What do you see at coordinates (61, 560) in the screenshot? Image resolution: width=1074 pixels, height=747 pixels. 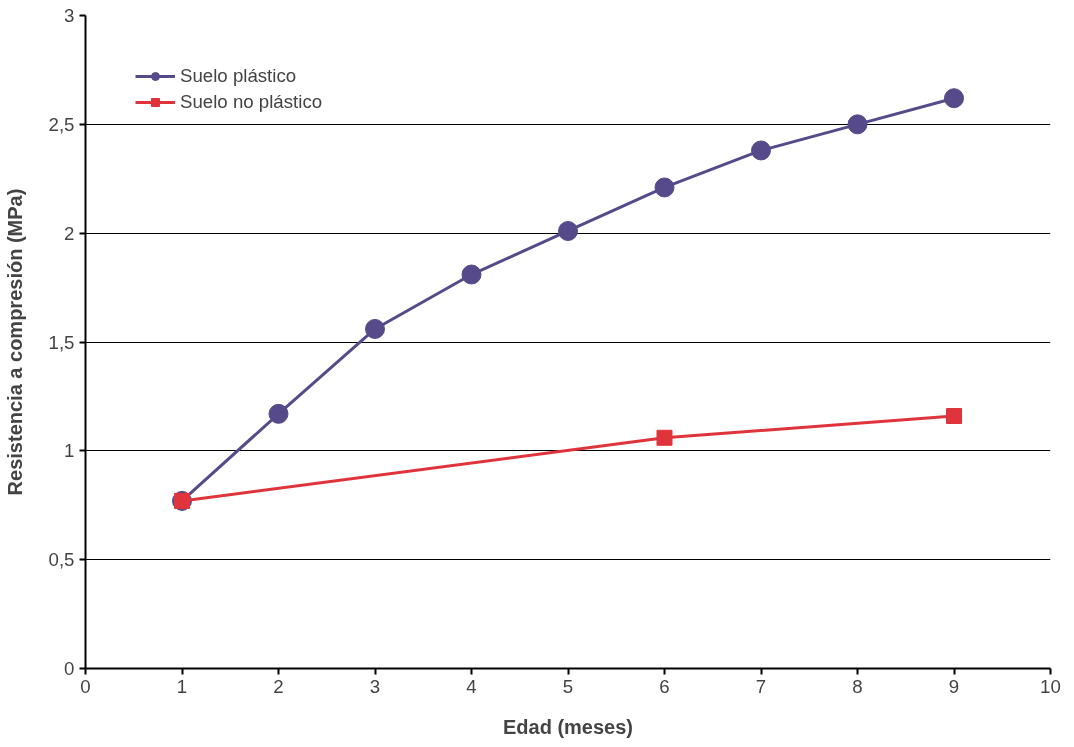 I see `y-tick-label: 0,5` at bounding box center [61, 560].